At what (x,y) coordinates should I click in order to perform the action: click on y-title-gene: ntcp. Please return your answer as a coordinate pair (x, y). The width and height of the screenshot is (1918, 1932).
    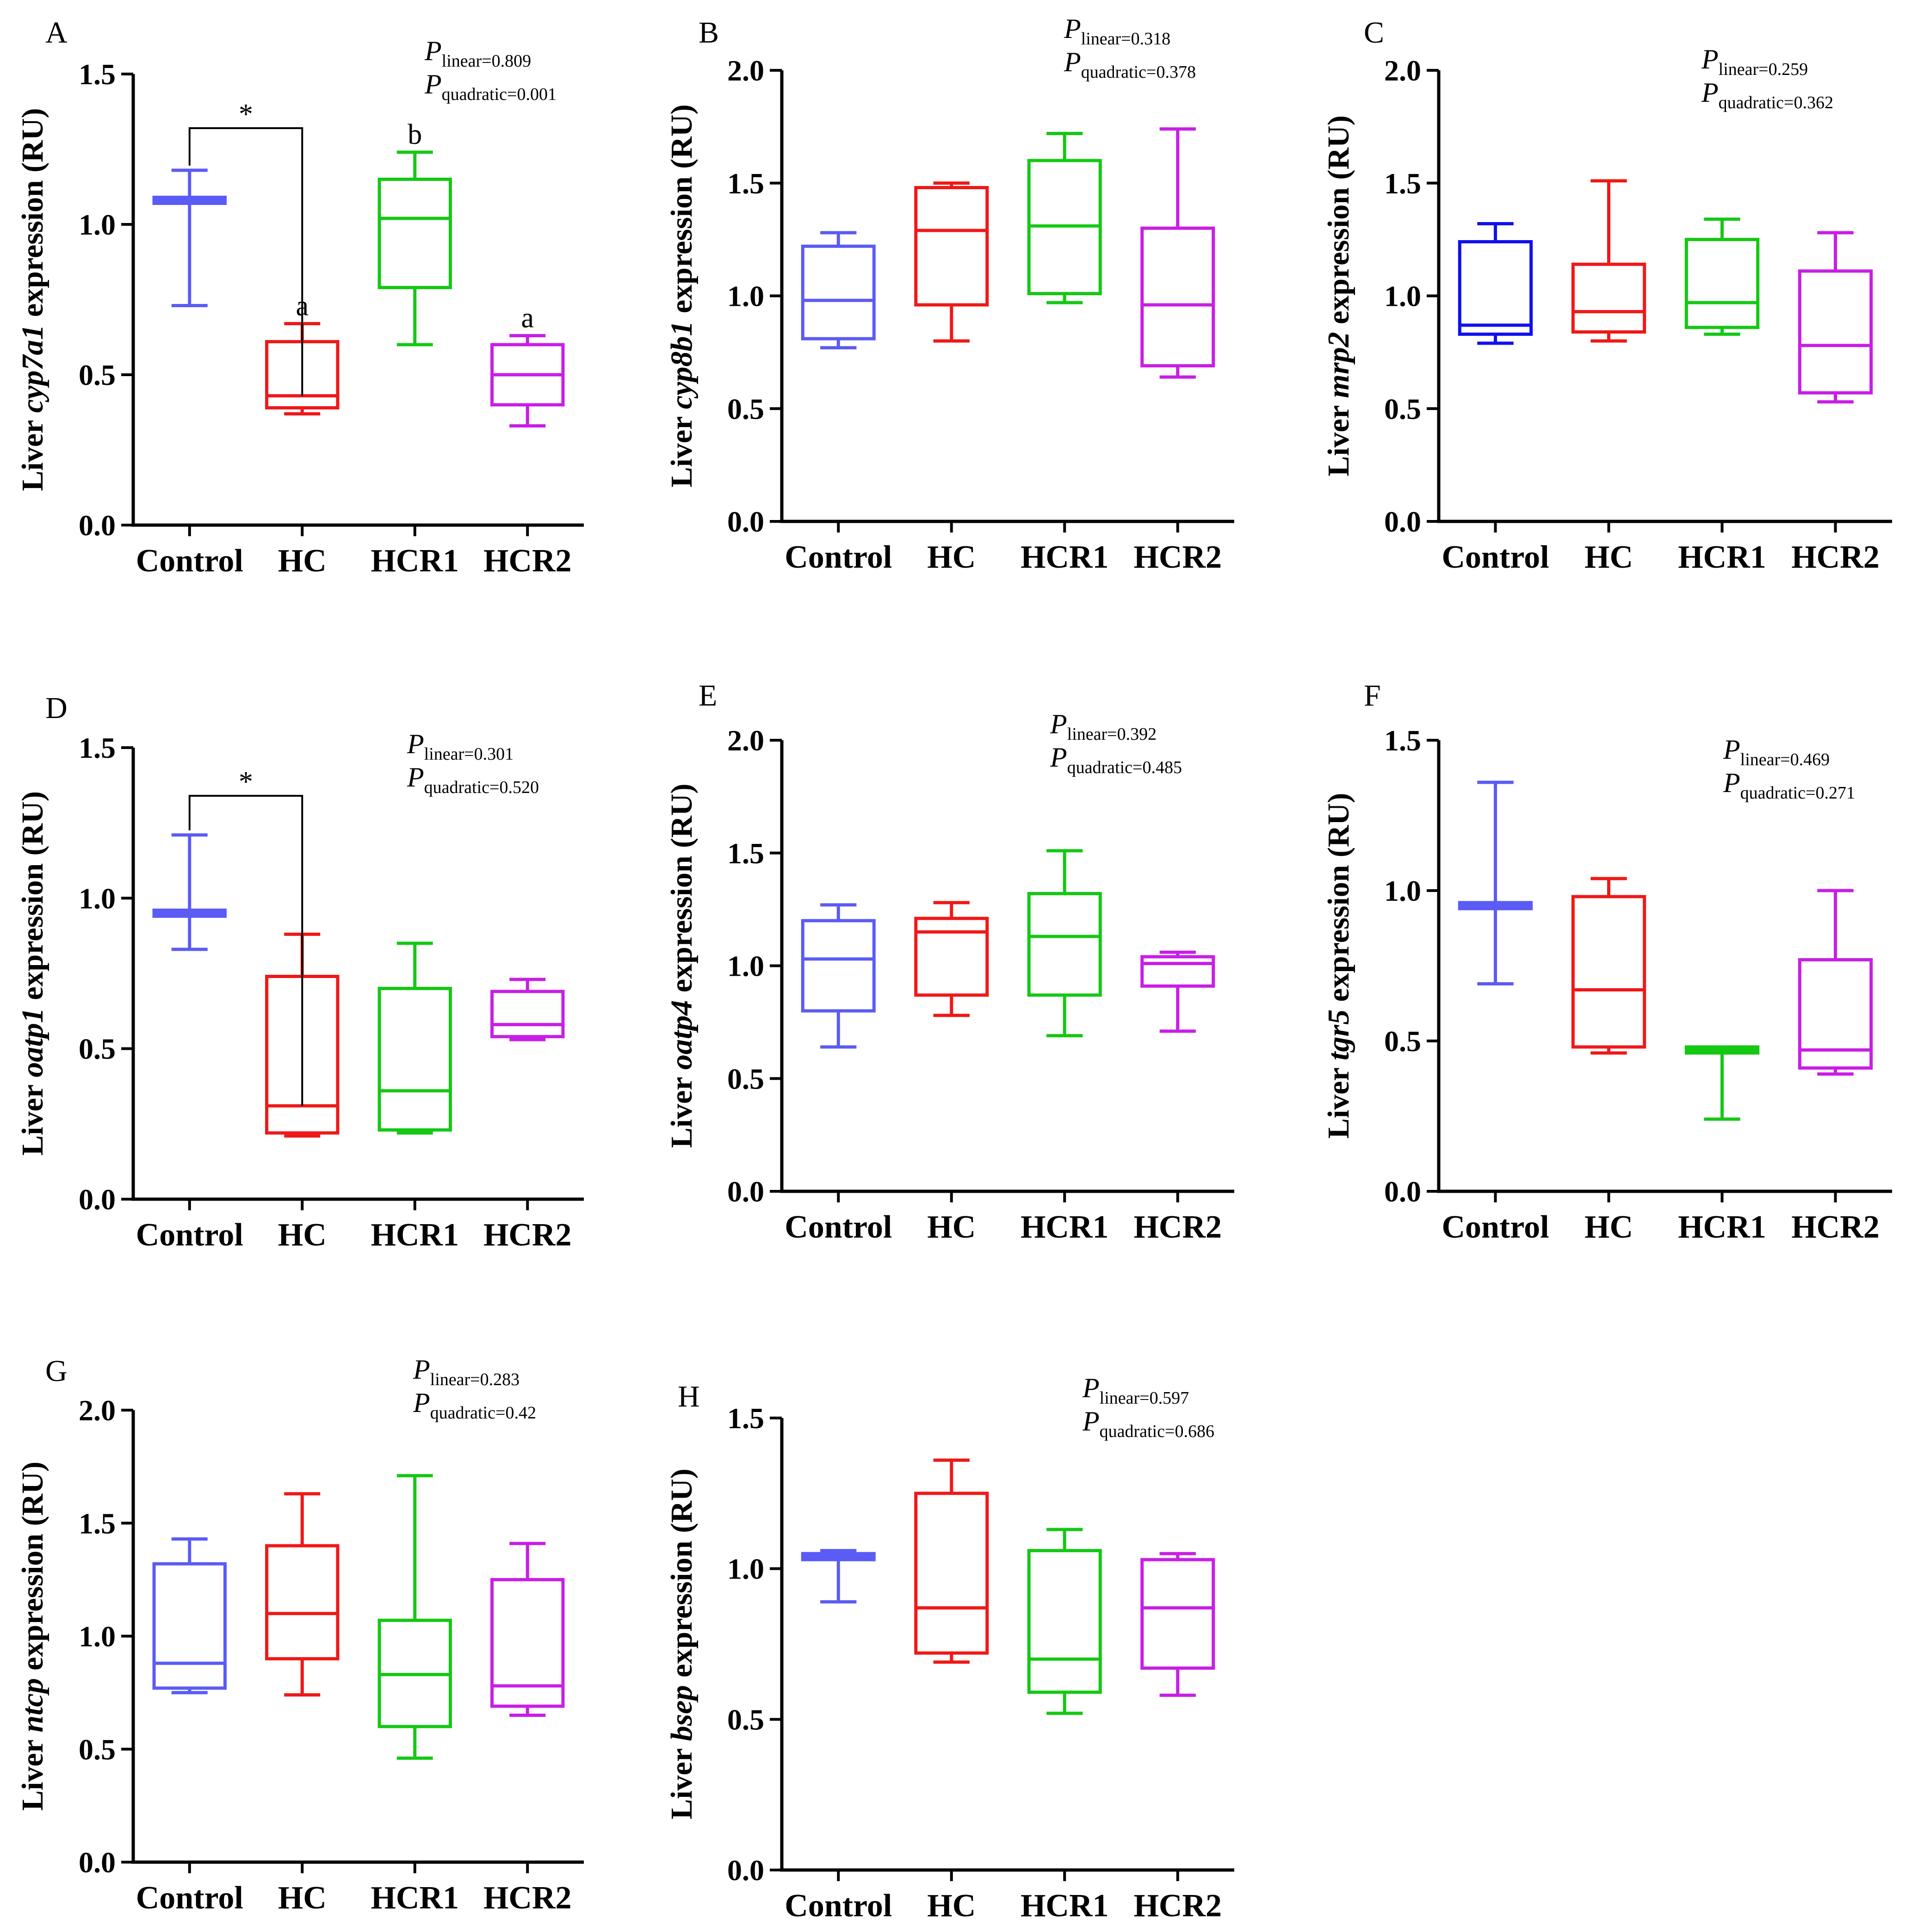
    Looking at the image, I should click on (32, 1705).